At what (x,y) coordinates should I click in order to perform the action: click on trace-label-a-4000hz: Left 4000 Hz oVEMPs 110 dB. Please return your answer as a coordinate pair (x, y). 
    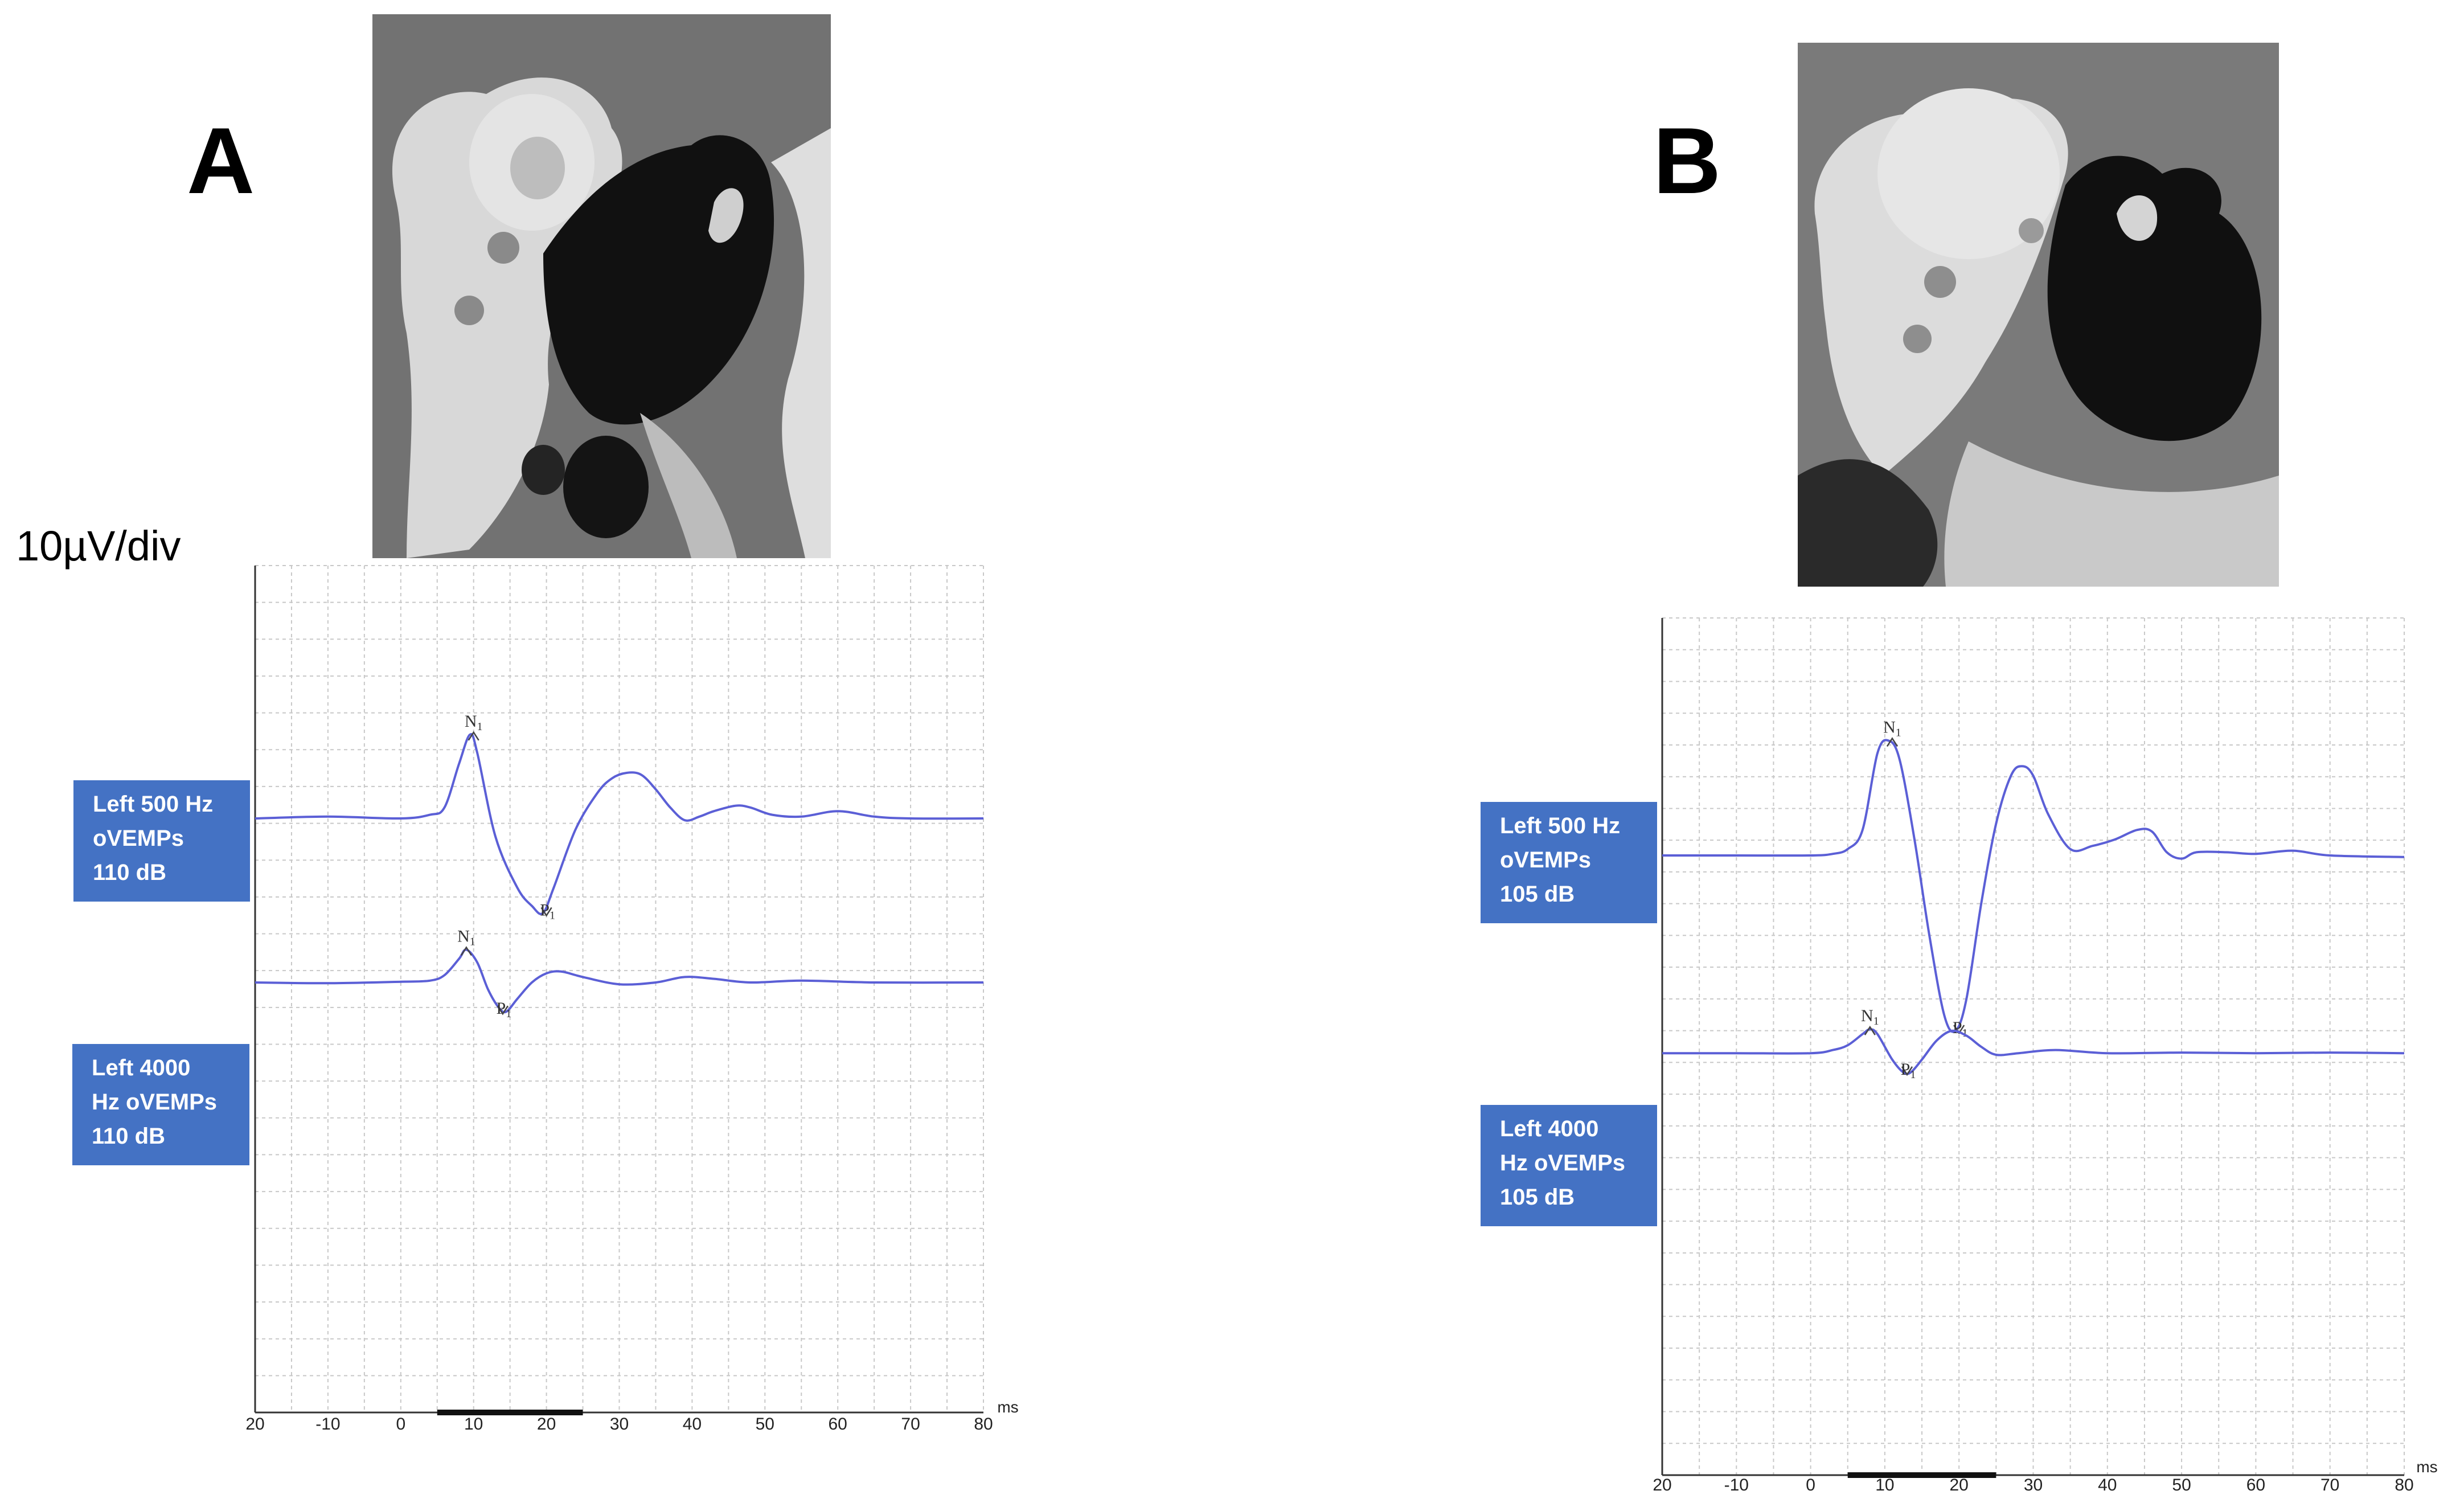
    Looking at the image, I should click on (161, 1104).